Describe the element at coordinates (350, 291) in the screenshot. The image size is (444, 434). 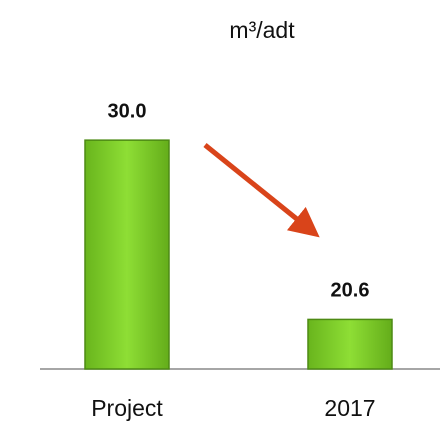
I see `value-label: 20.6` at that location.